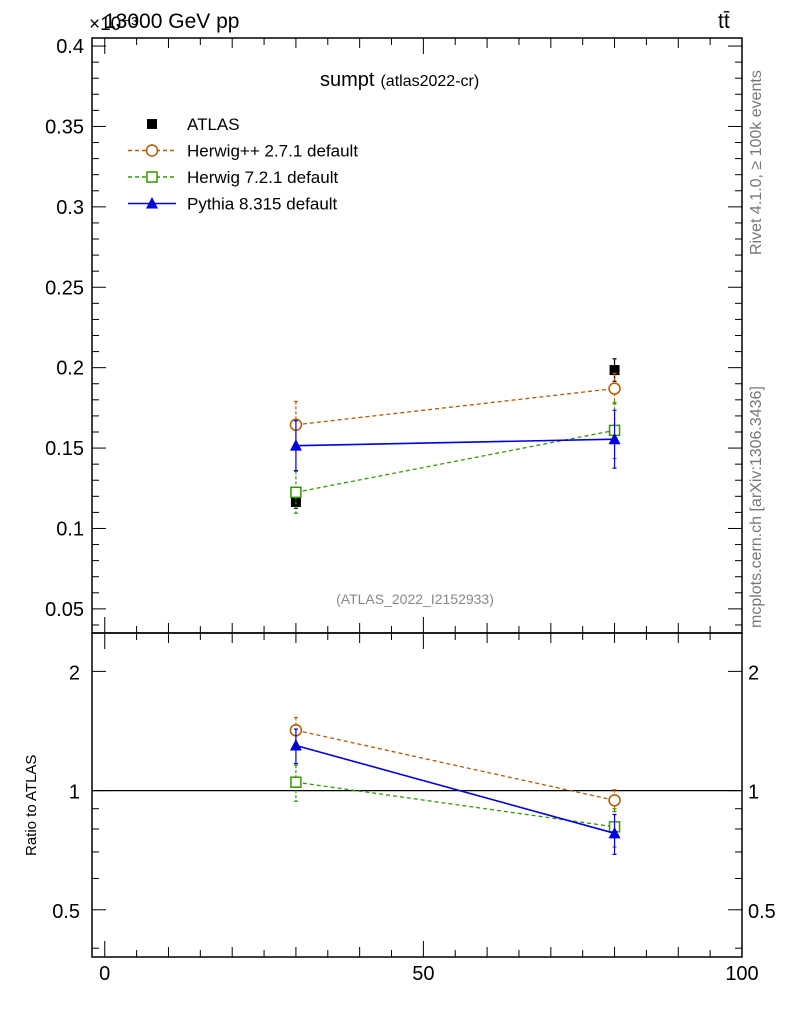  I want to click on y-tick-label: 0.2, so click(70, 369).